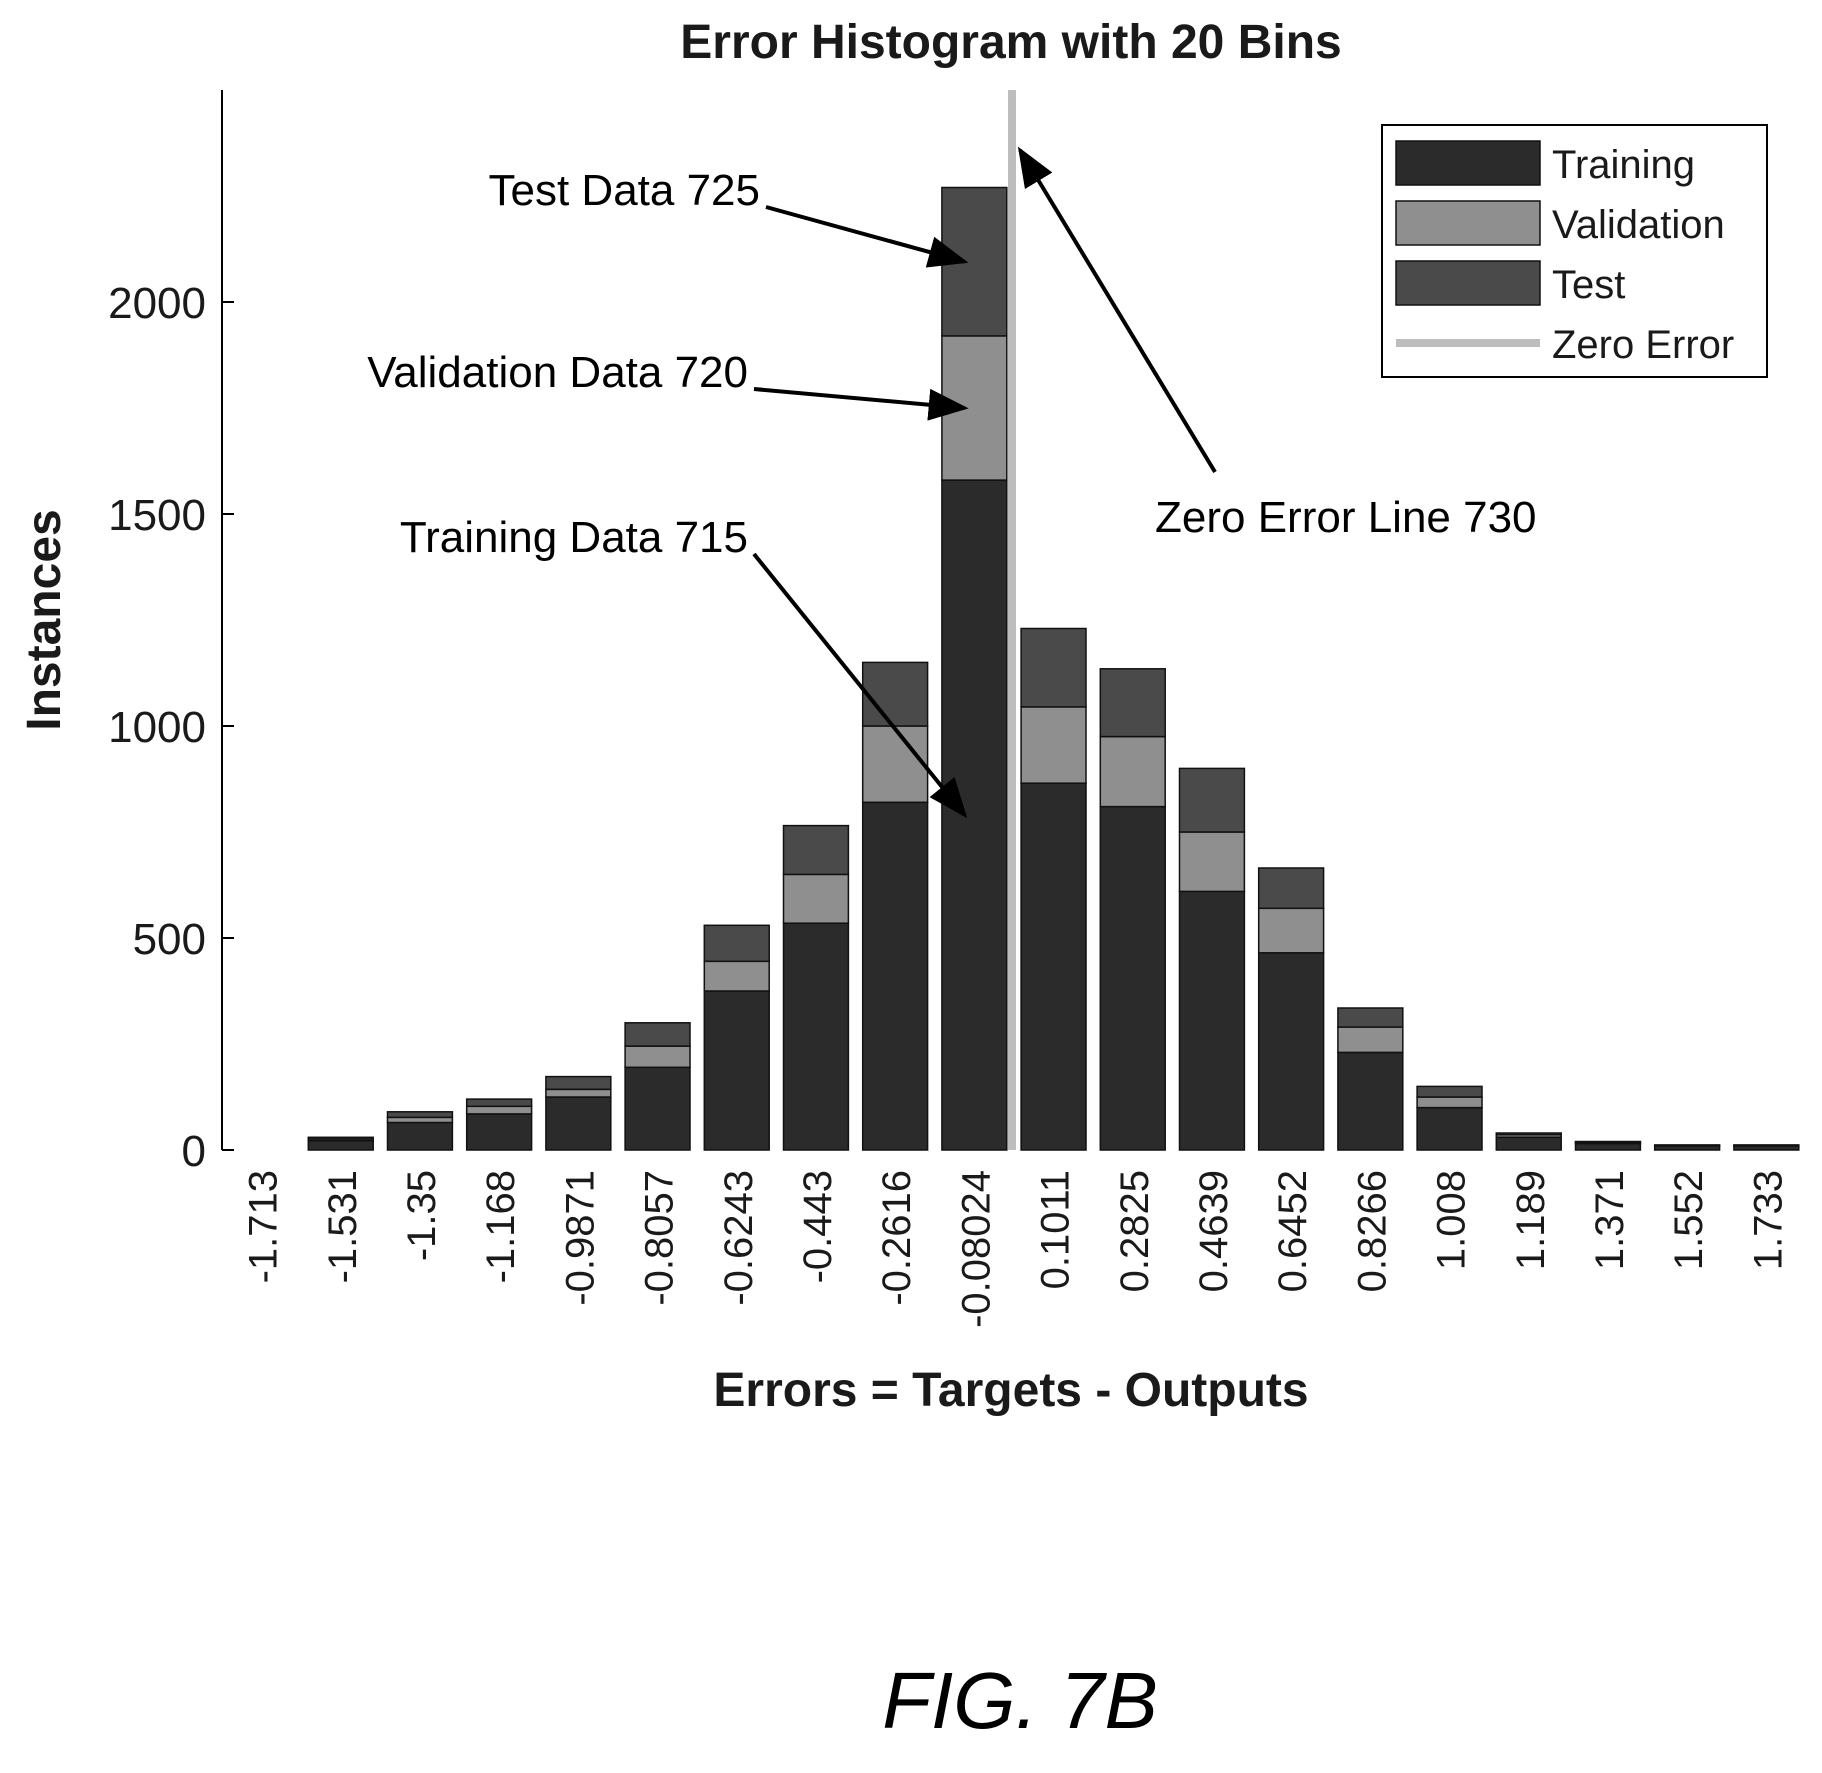  What do you see at coordinates (422, 1215) in the screenshot?
I see `x-tick-label: -1.35` at bounding box center [422, 1215].